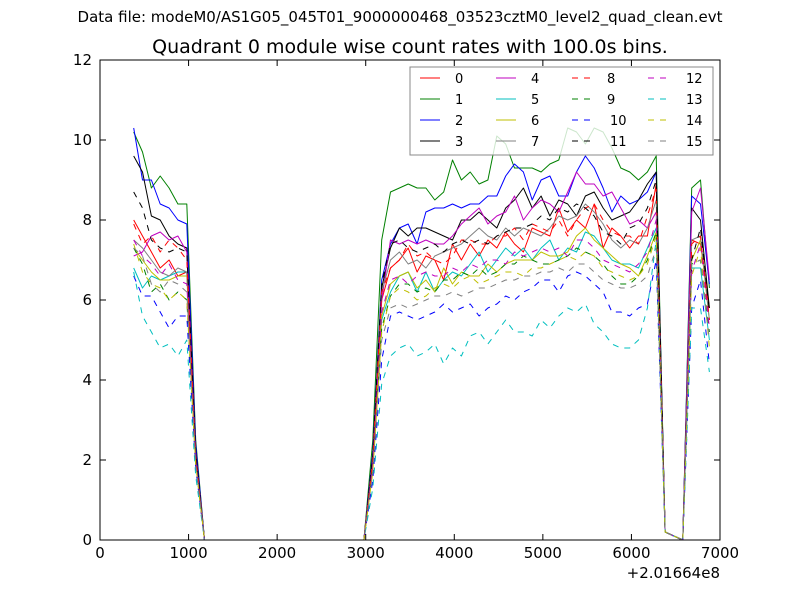  What do you see at coordinates (694, 100) in the screenshot?
I see `legend-label-13: 13` at bounding box center [694, 100].